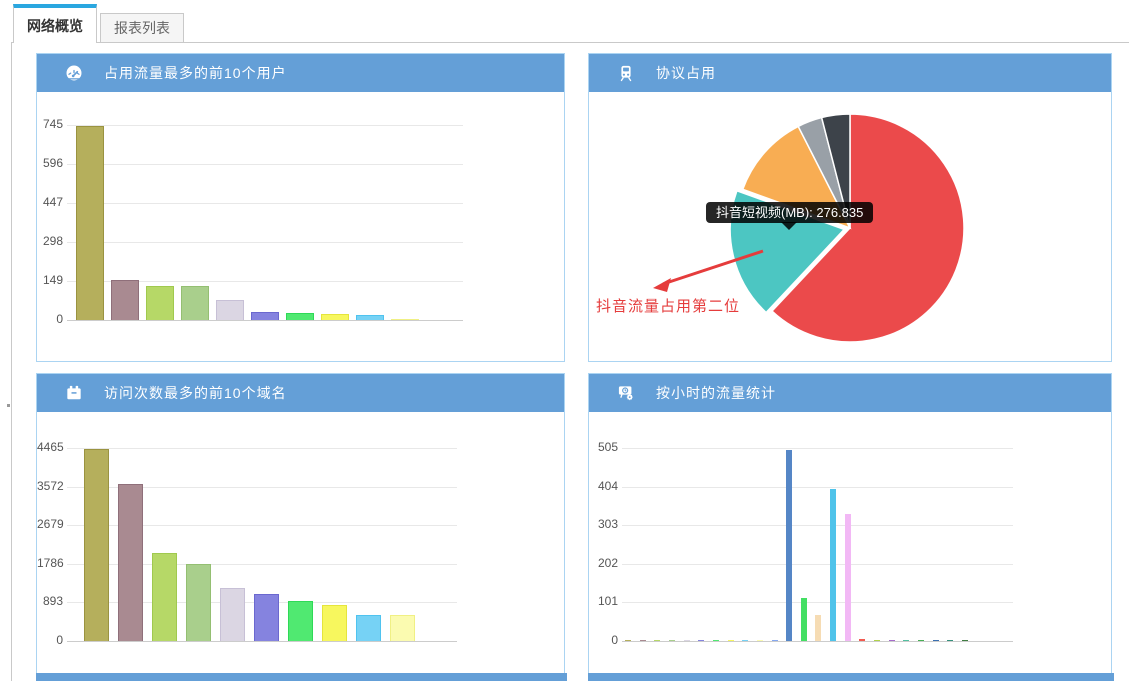 Image resolution: width=1129 pixels, height=681 pixels. What do you see at coordinates (850, 73) in the screenshot?
I see `panel-header: 协议占用` at bounding box center [850, 73].